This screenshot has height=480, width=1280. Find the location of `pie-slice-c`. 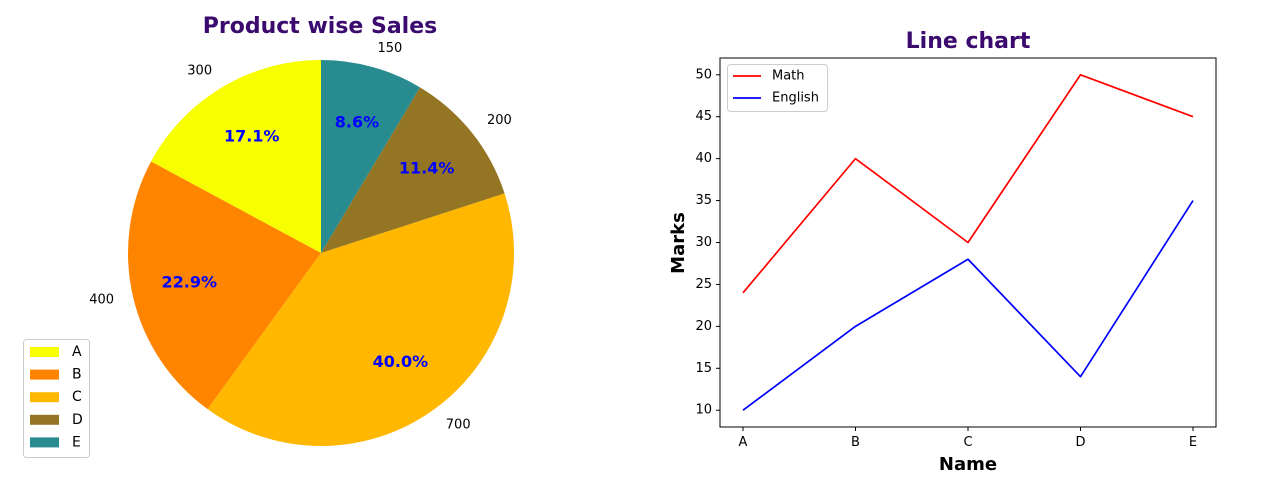

pie-slice-c is located at coordinates (361, 320).